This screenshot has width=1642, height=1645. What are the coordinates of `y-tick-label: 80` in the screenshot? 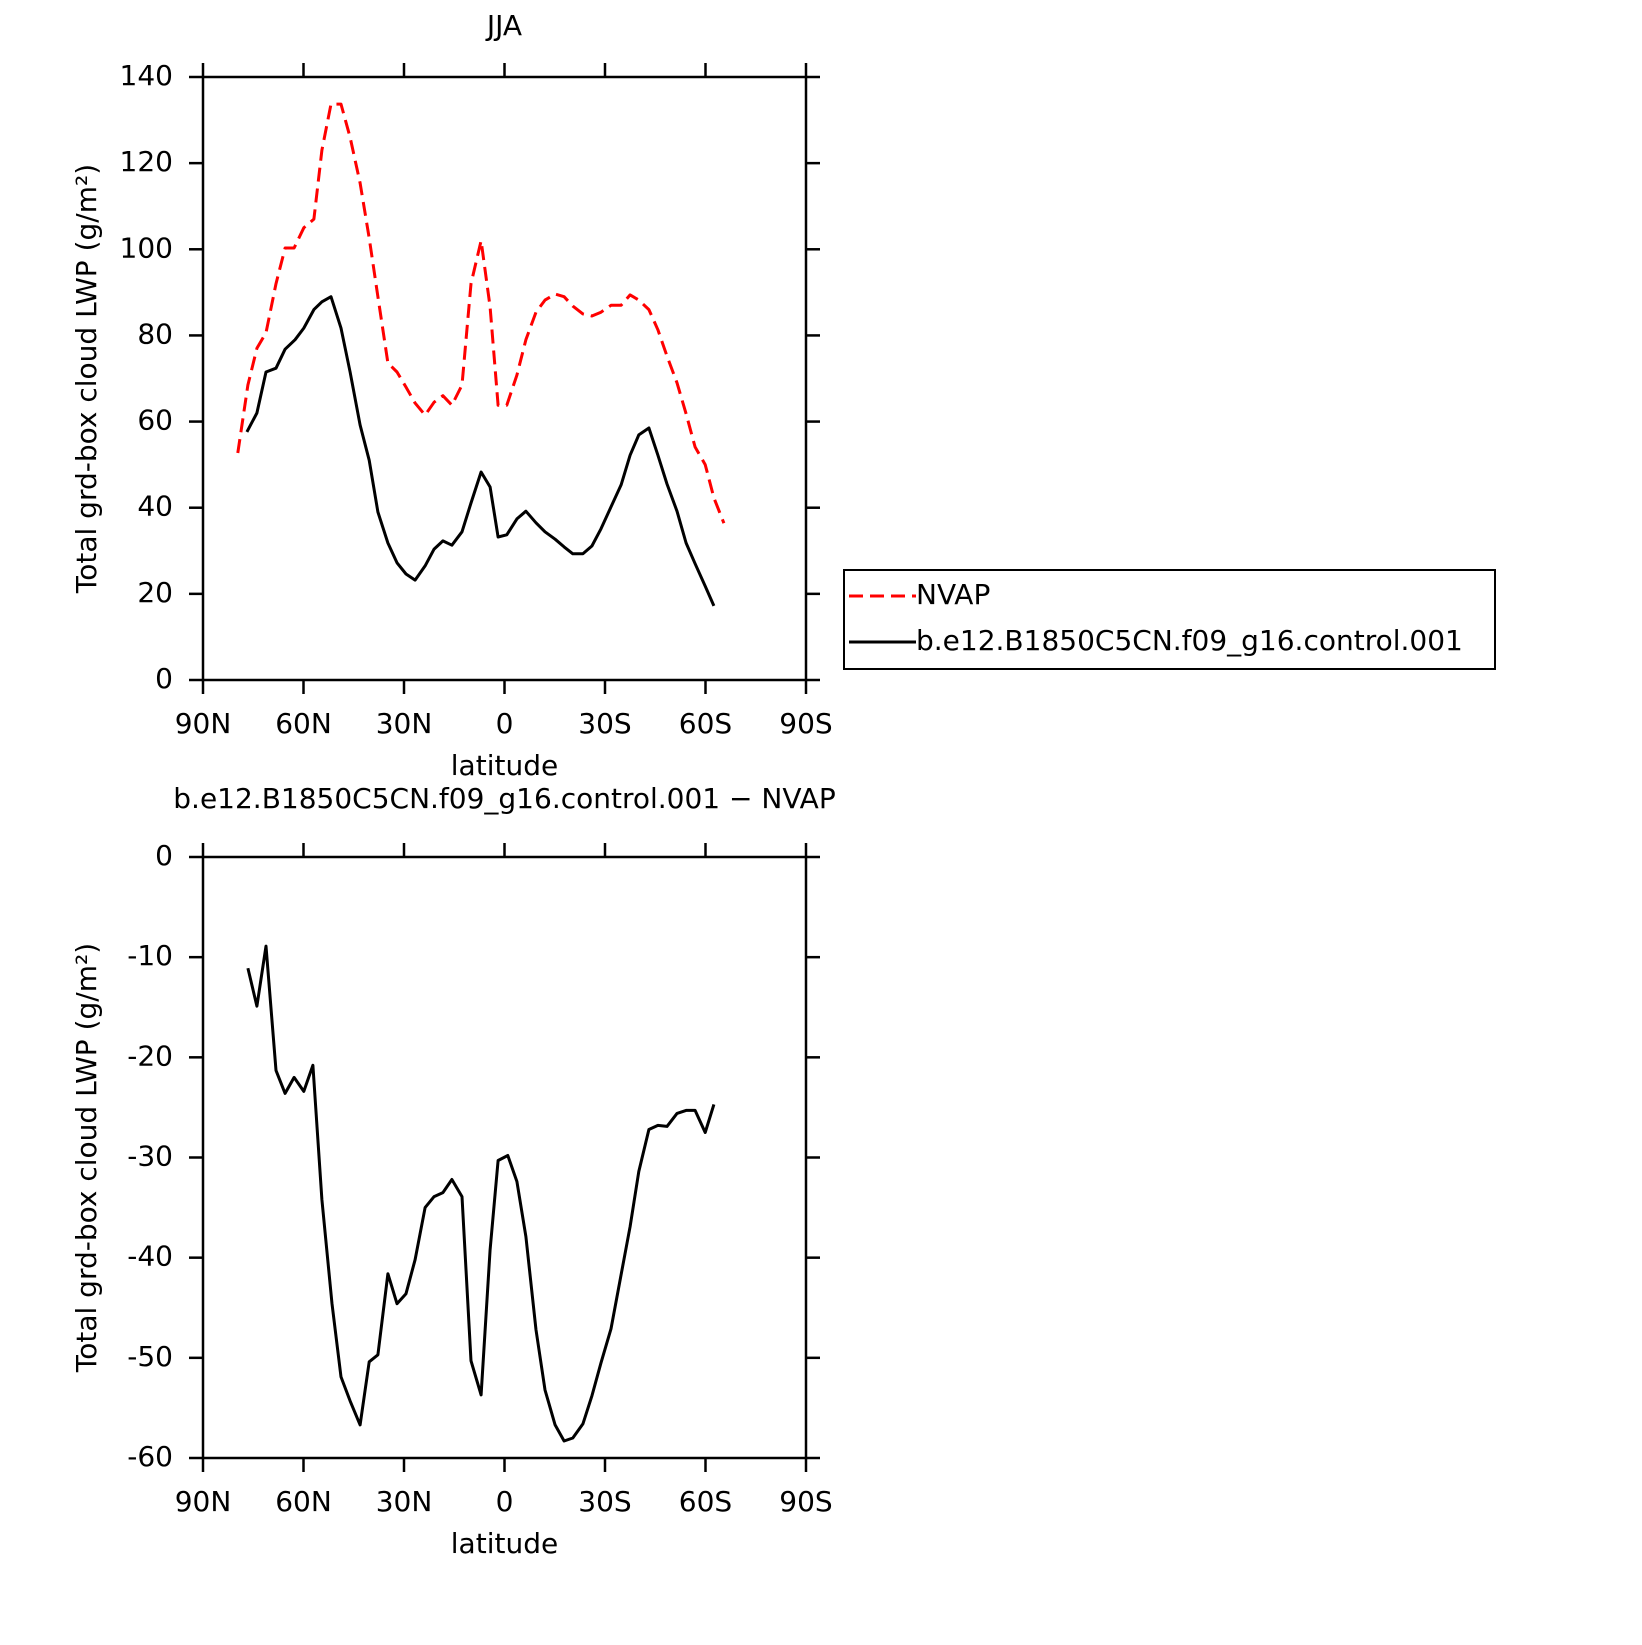 It's located at (155, 333).